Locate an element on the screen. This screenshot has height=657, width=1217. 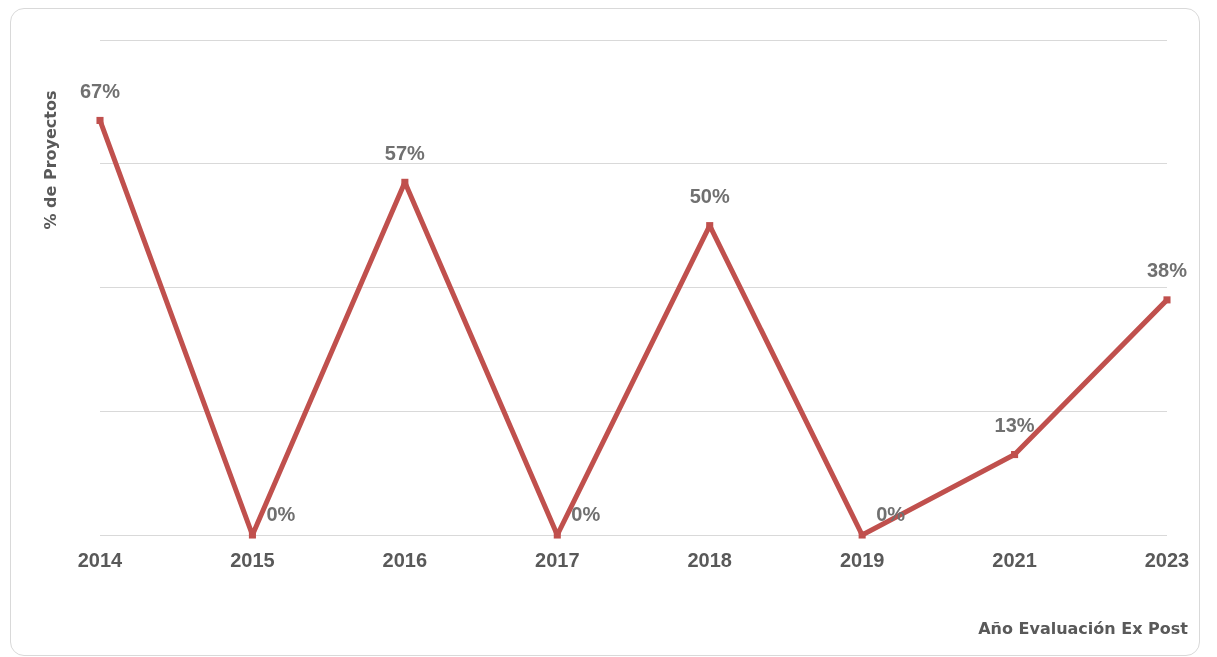
data-label: 50% is located at coordinates (709, 196).